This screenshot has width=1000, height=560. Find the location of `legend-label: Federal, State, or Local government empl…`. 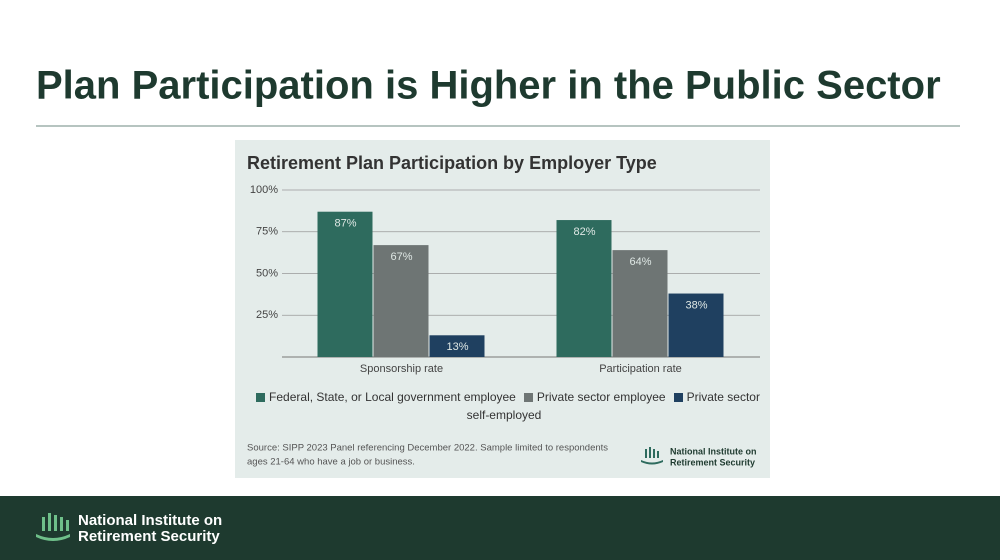

legend-label: Federal, State, or Local government empl… is located at coordinates (392, 397).